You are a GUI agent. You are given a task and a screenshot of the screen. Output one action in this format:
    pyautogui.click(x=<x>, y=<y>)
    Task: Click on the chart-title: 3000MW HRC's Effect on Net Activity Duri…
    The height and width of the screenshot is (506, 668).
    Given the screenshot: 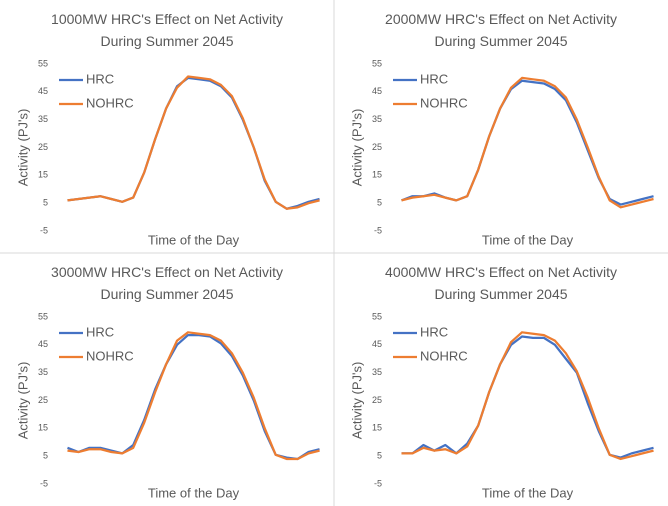 What is the action you would take?
    pyautogui.click(x=167, y=283)
    